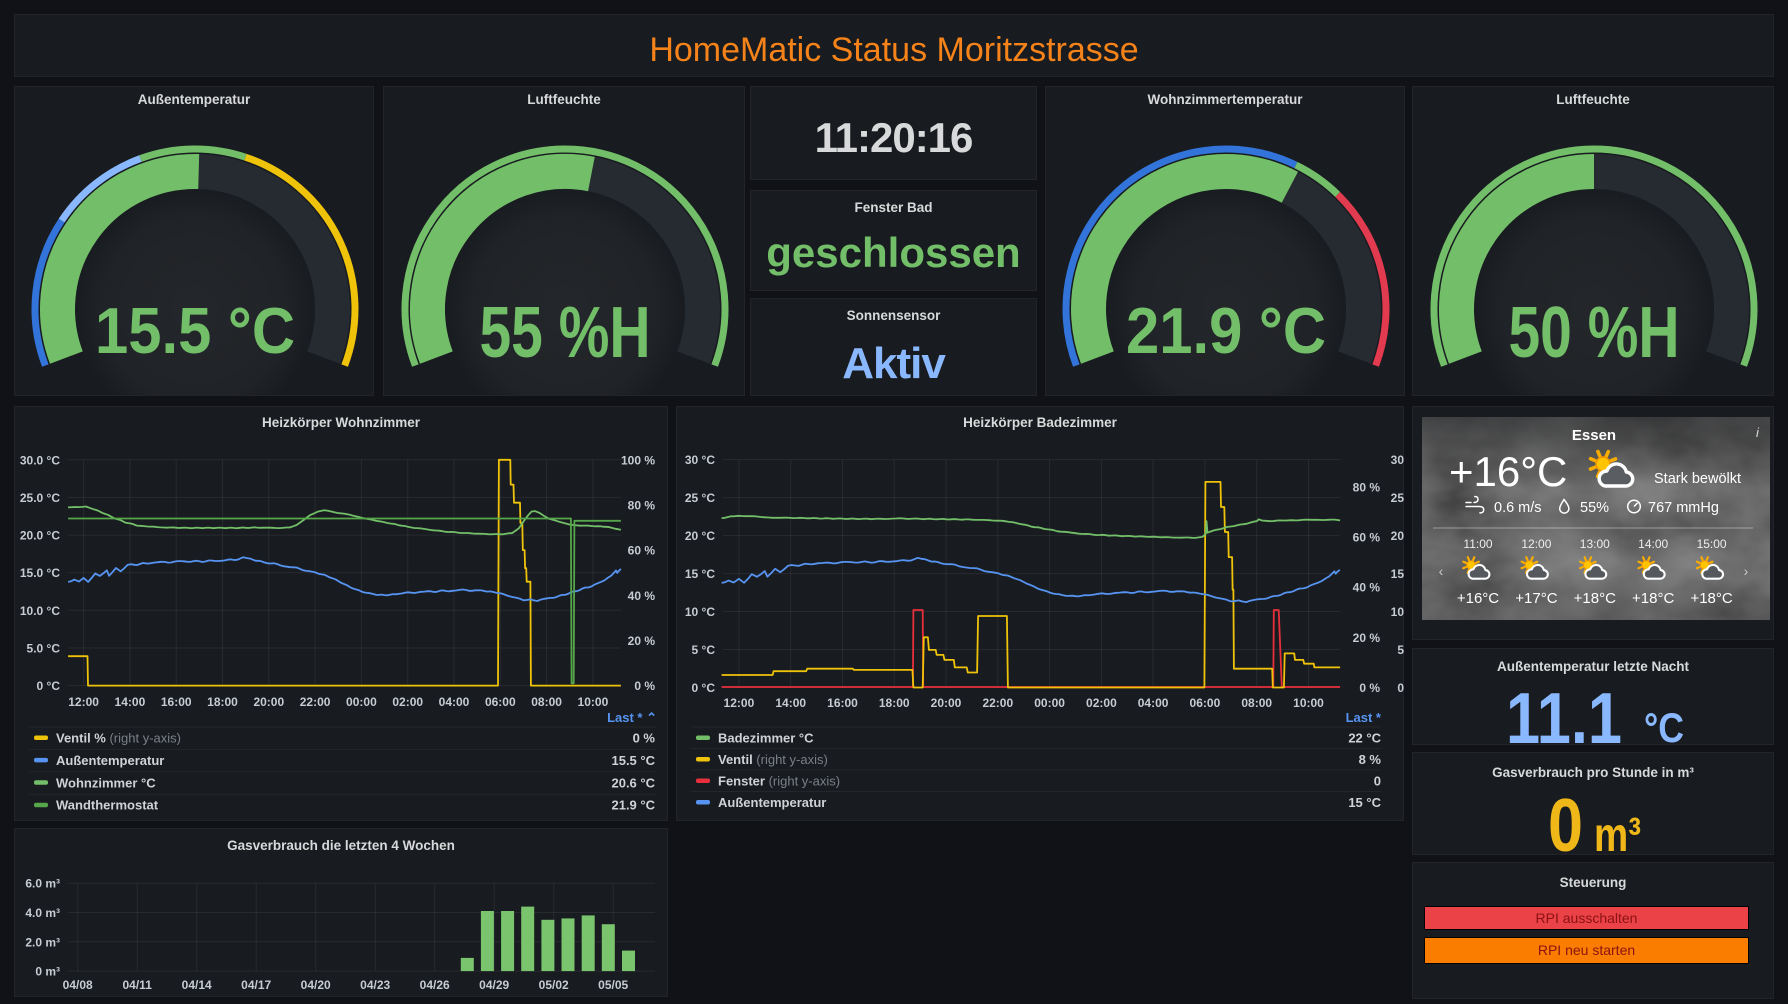 The height and width of the screenshot is (1004, 1788). I want to click on svg-text: 5.0 °C, so click(44, 649).